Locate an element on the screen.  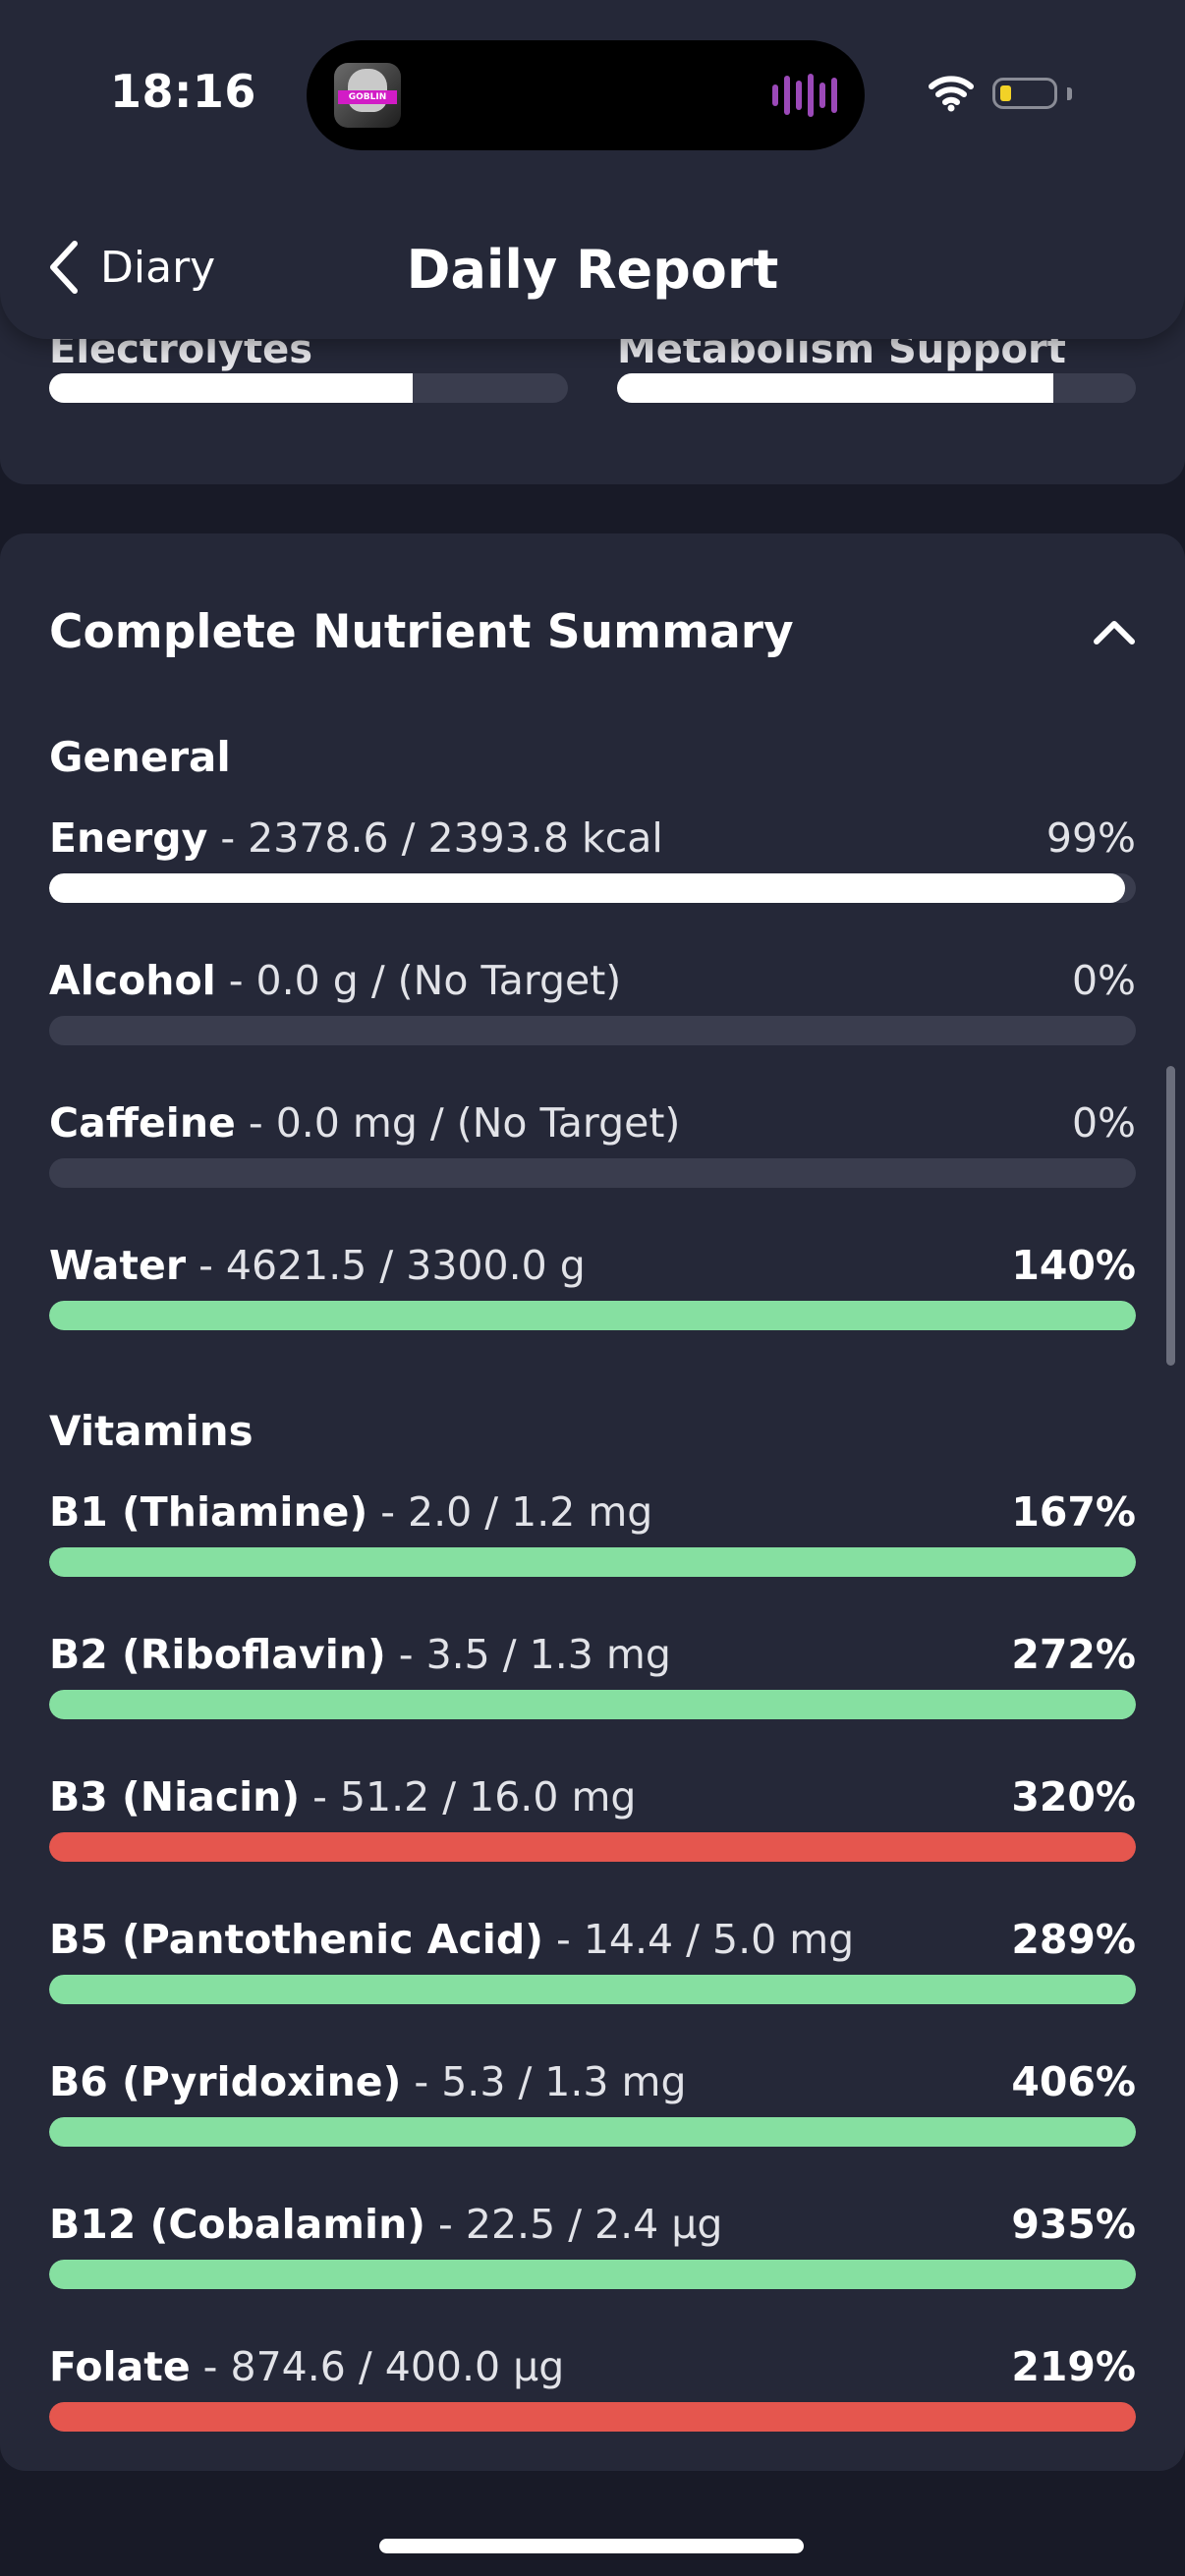
nutrient-name: B1 (Thiamine) is located at coordinates (209, 1512).